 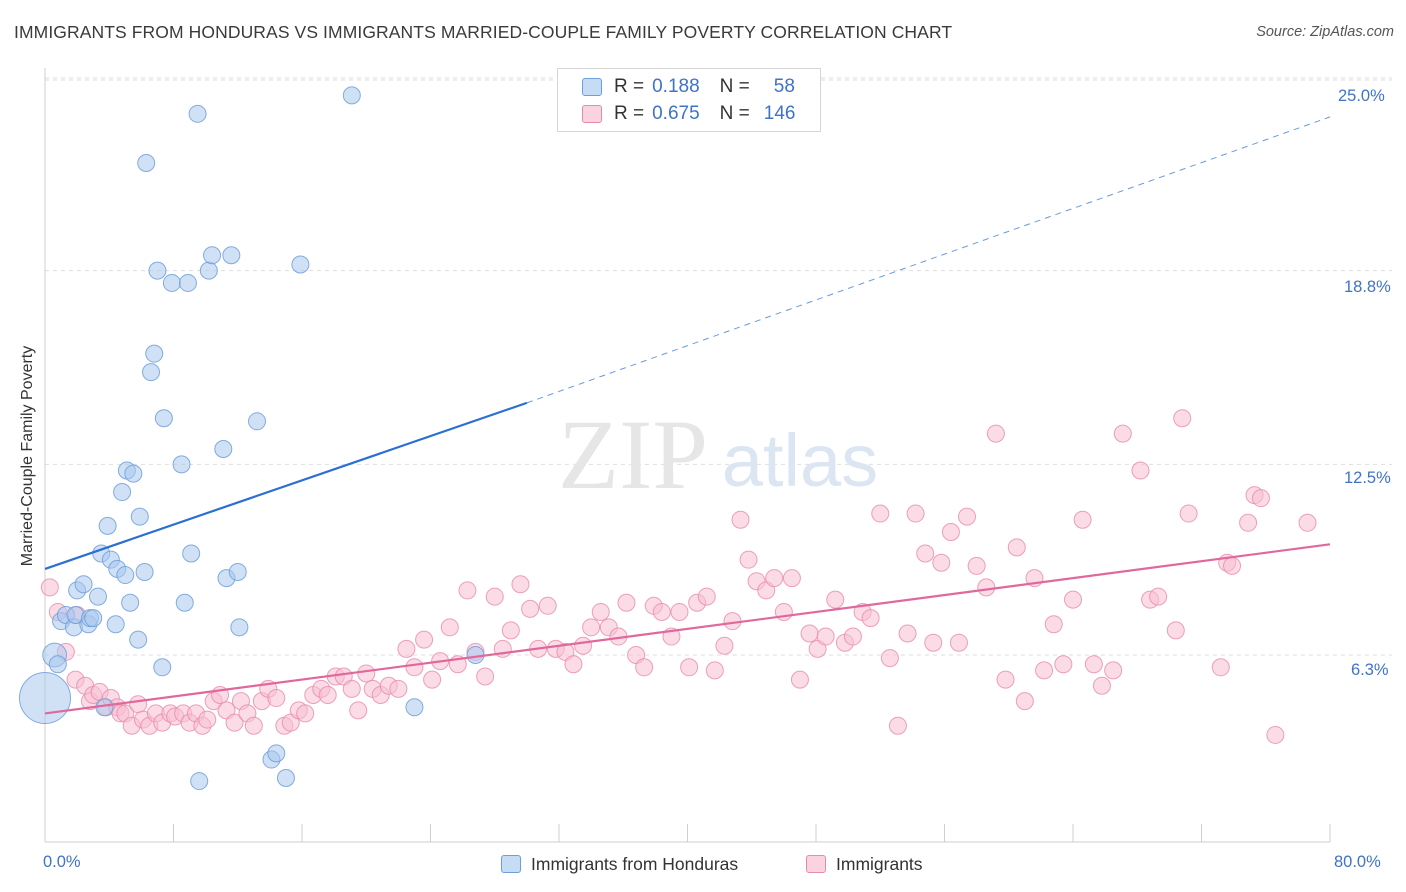 I want to click on legend-n-value: 146, so click(x=779, y=113).